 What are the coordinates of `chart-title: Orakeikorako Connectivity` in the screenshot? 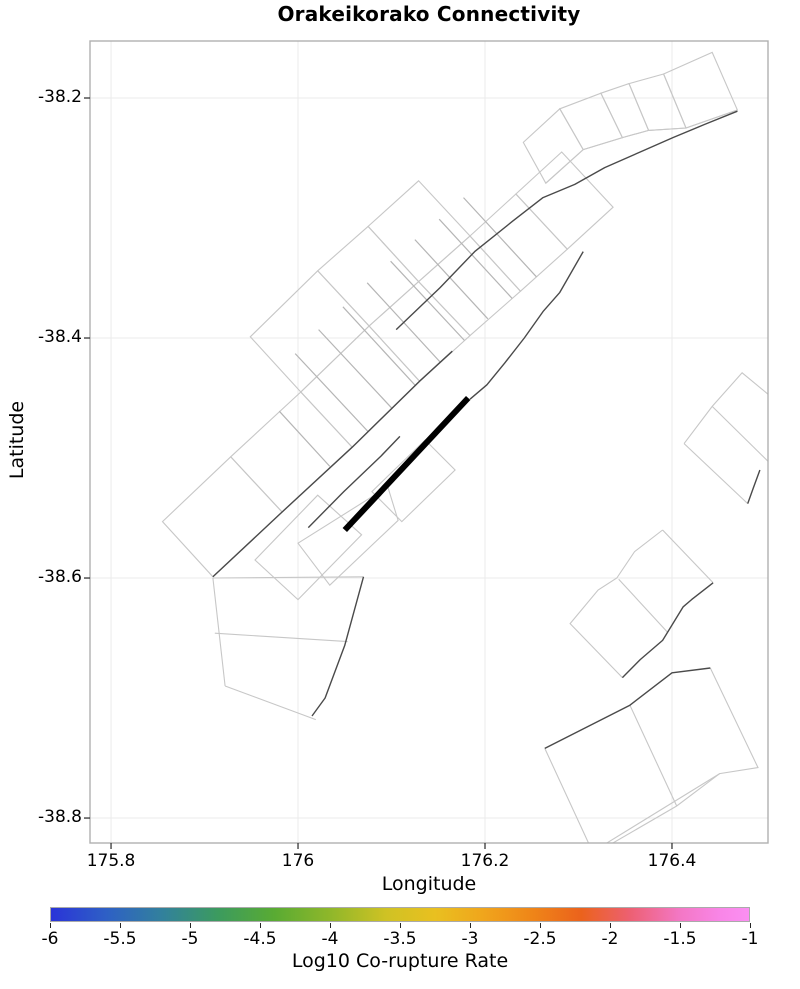 It's located at (429, 14).